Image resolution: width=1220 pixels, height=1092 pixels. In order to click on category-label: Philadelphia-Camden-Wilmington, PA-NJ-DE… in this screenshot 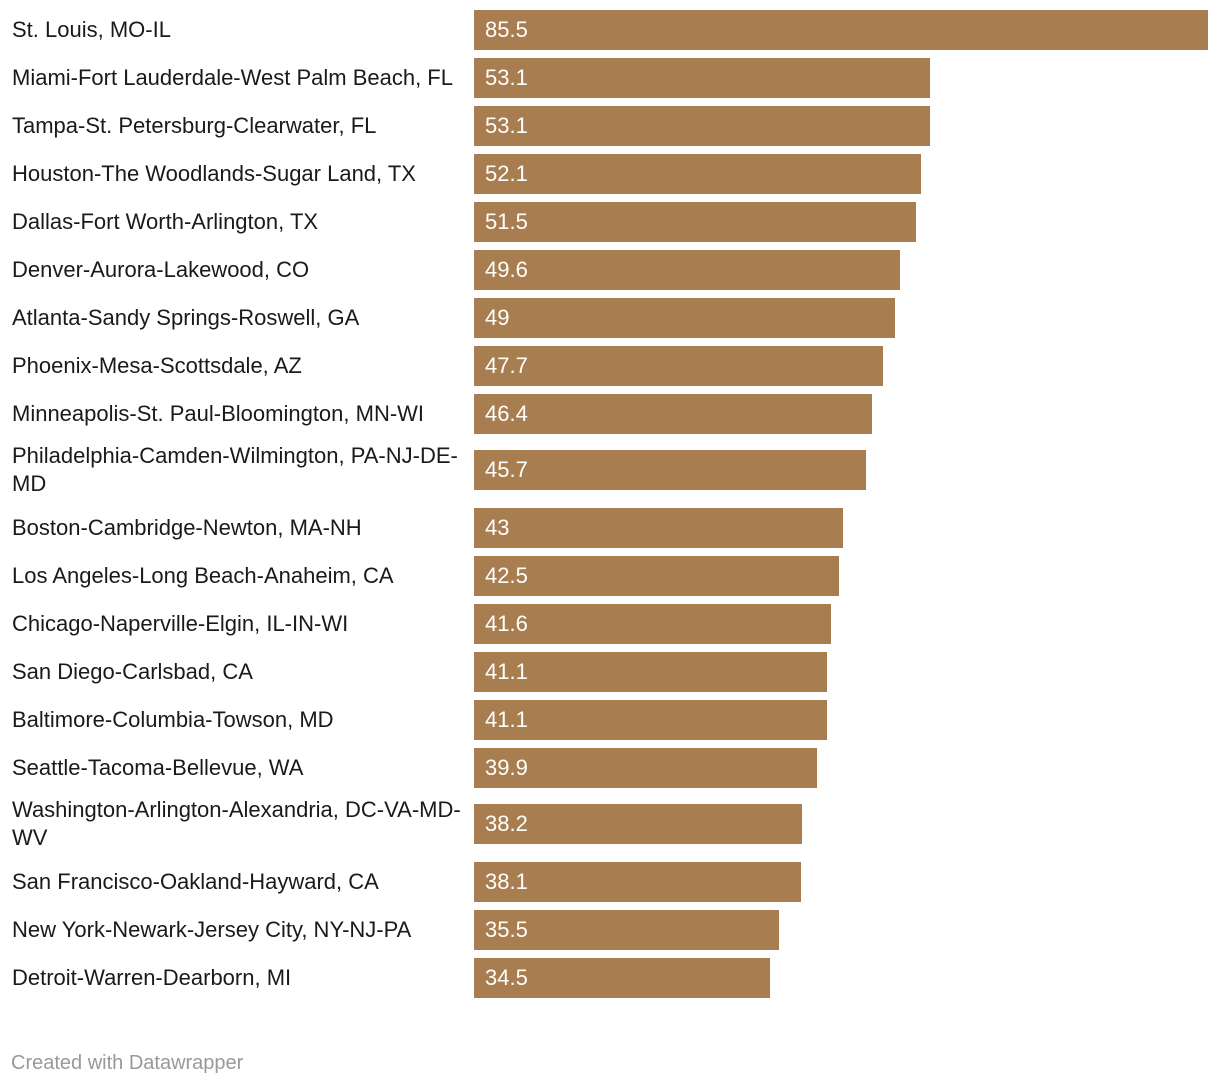, I will do `click(235, 469)`.